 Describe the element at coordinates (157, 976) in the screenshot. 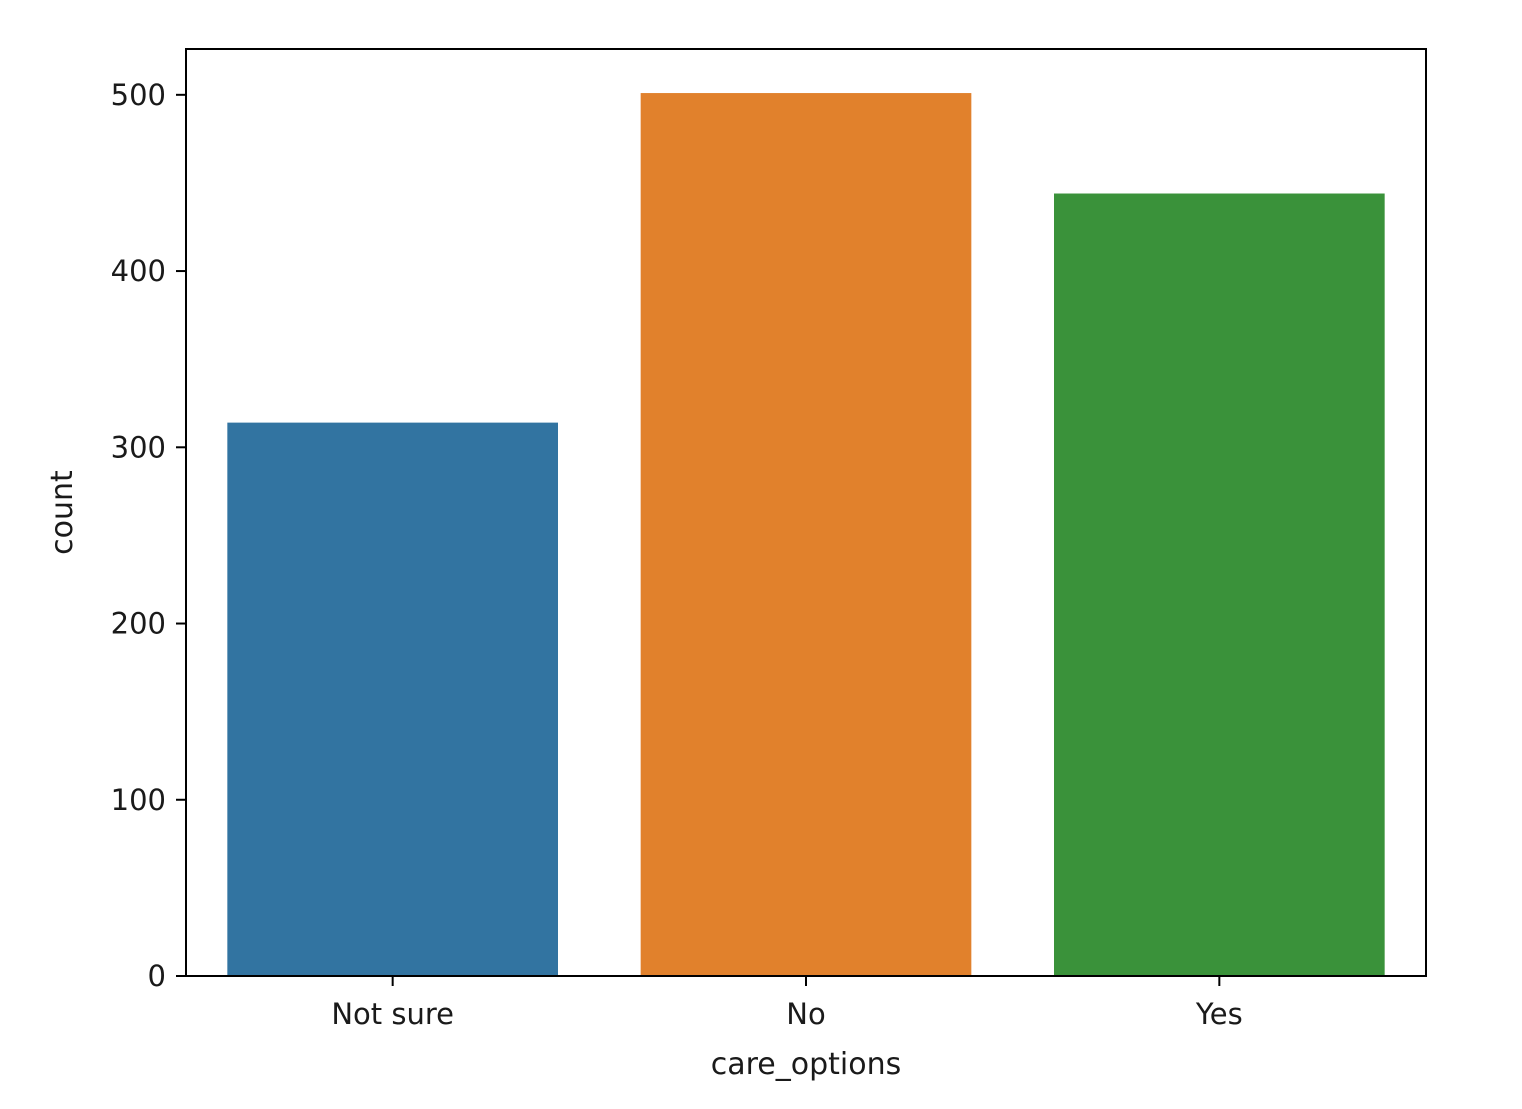

I see `y-tick-label: 0` at that location.